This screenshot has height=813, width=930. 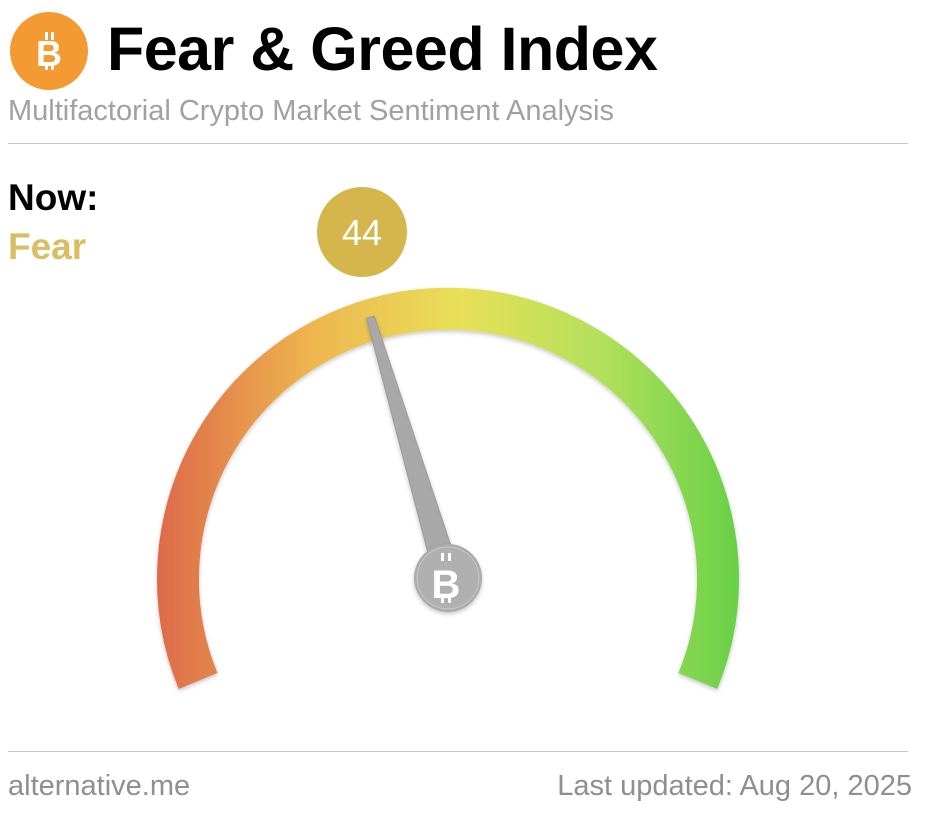 I want to click on gauge-value: 44, so click(x=362, y=232).